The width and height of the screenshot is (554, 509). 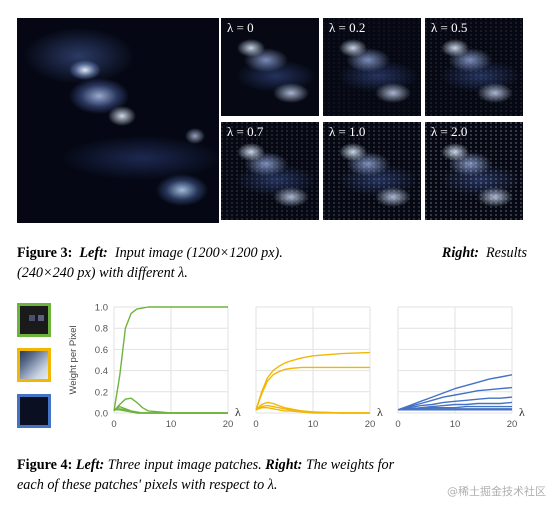 I want to click on weights-chart-green: 0.0 0.2 0.4 0.6 0.8 1.0 Weight per Pixel 0 10 20λ, so click(x=154, y=367).